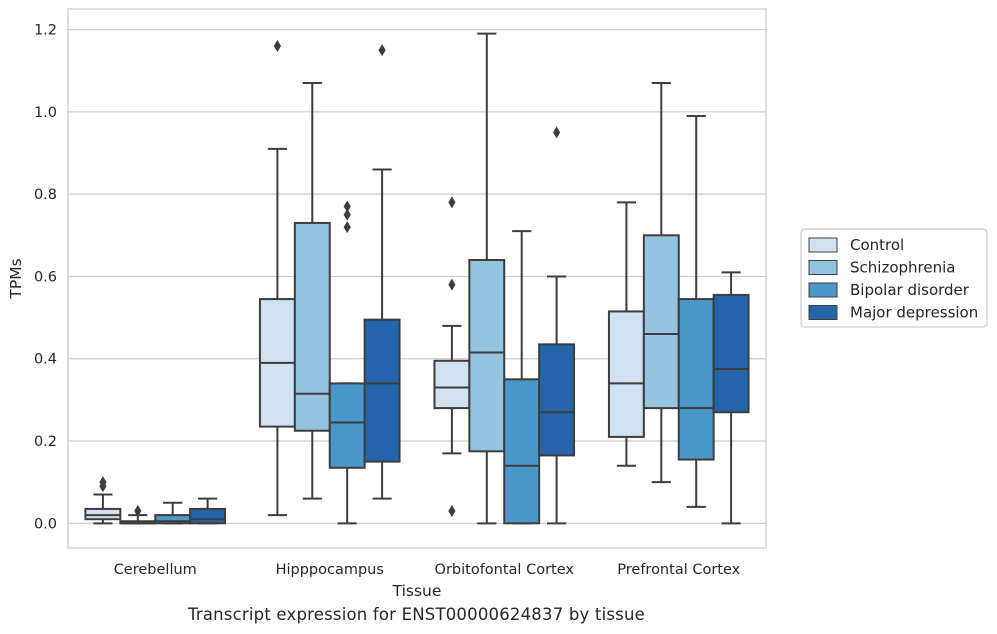 Image resolution: width=997 pixels, height=634 pixels. I want to click on legend-frame, so click(894, 278).